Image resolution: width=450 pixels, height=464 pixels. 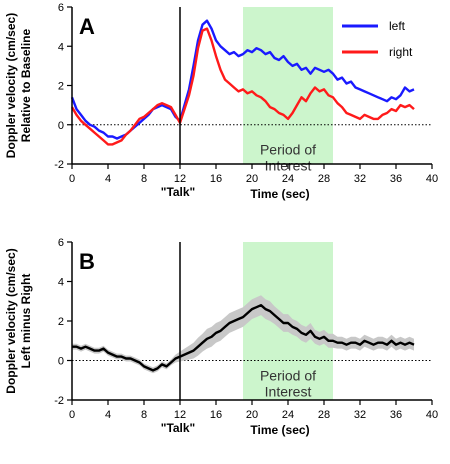 What do you see at coordinates (87, 261) in the screenshot?
I see `panel-letter: B` at bounding box center [87, 261].